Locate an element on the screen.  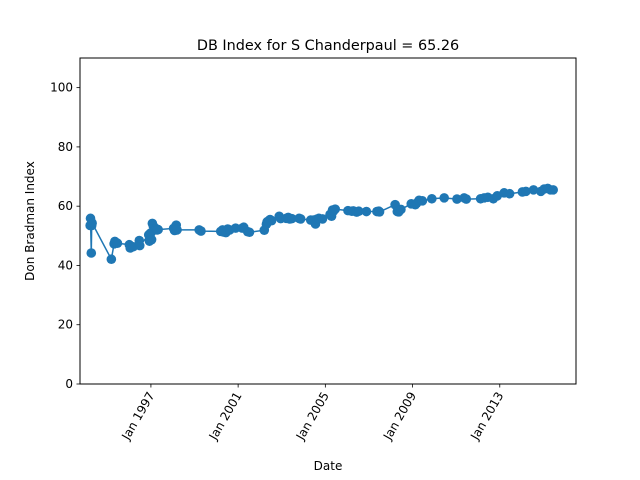
series-layer is located at coordinates (321, 224).